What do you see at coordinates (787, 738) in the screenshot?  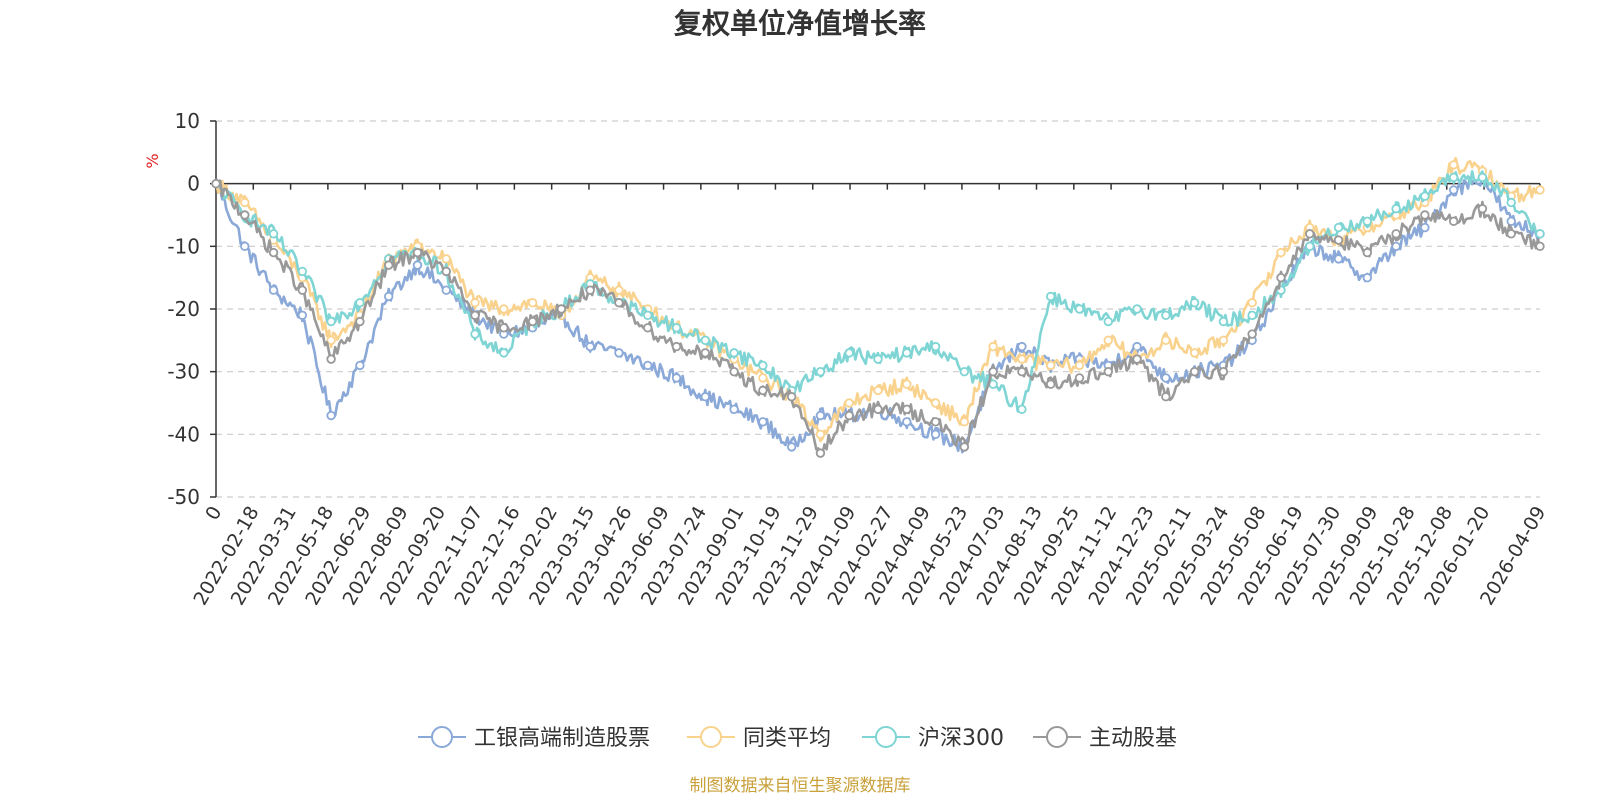 I see `legend-label-1: 同类平均` at bounding box center [787, 738].